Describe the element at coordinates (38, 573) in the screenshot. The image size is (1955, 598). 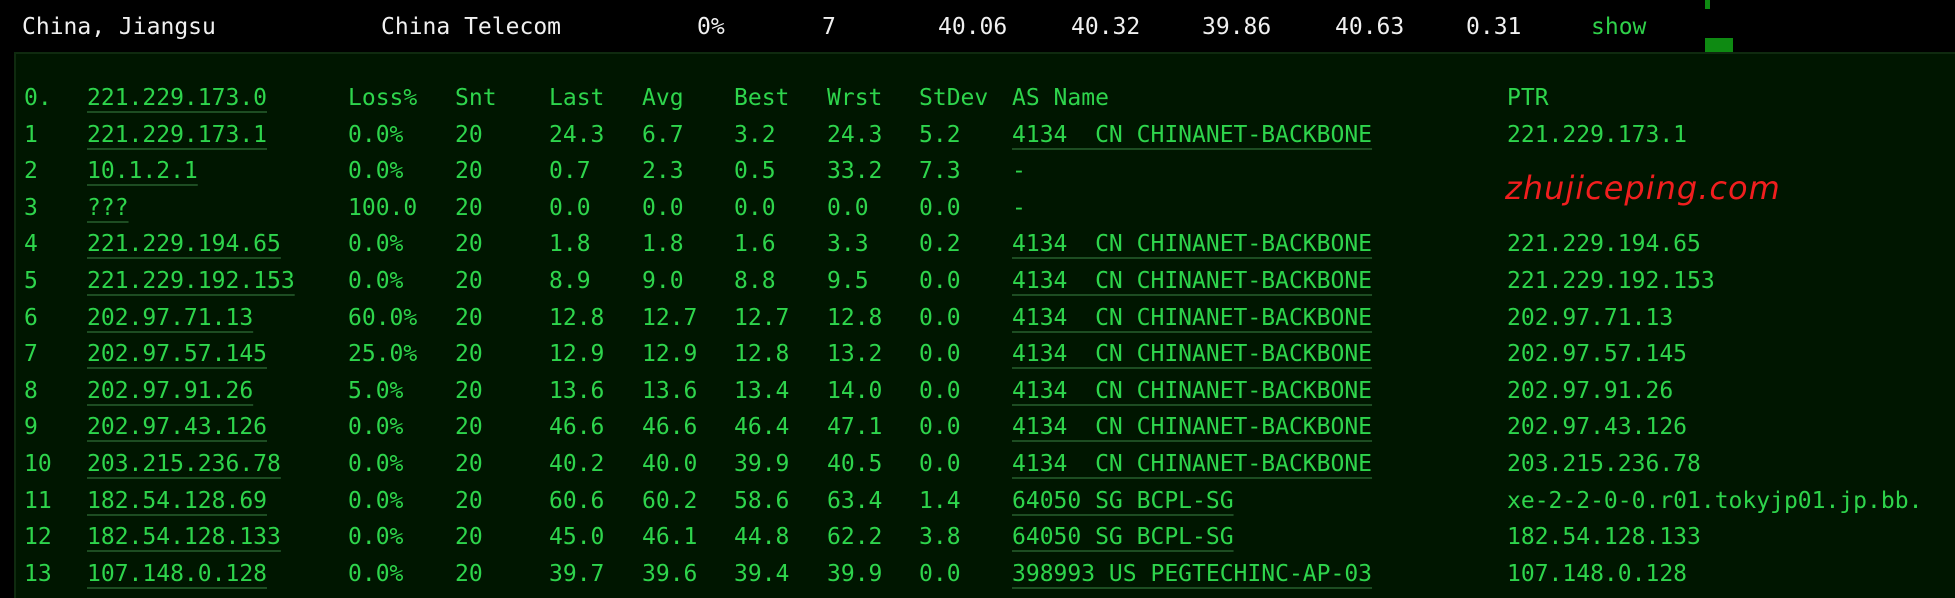
I see `cell-index: 13` at that location.